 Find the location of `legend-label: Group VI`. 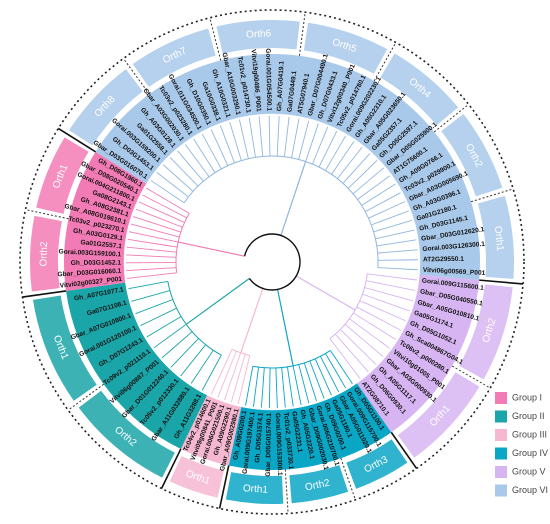

legend-label: Group VI is located at coordinates (530, 490).